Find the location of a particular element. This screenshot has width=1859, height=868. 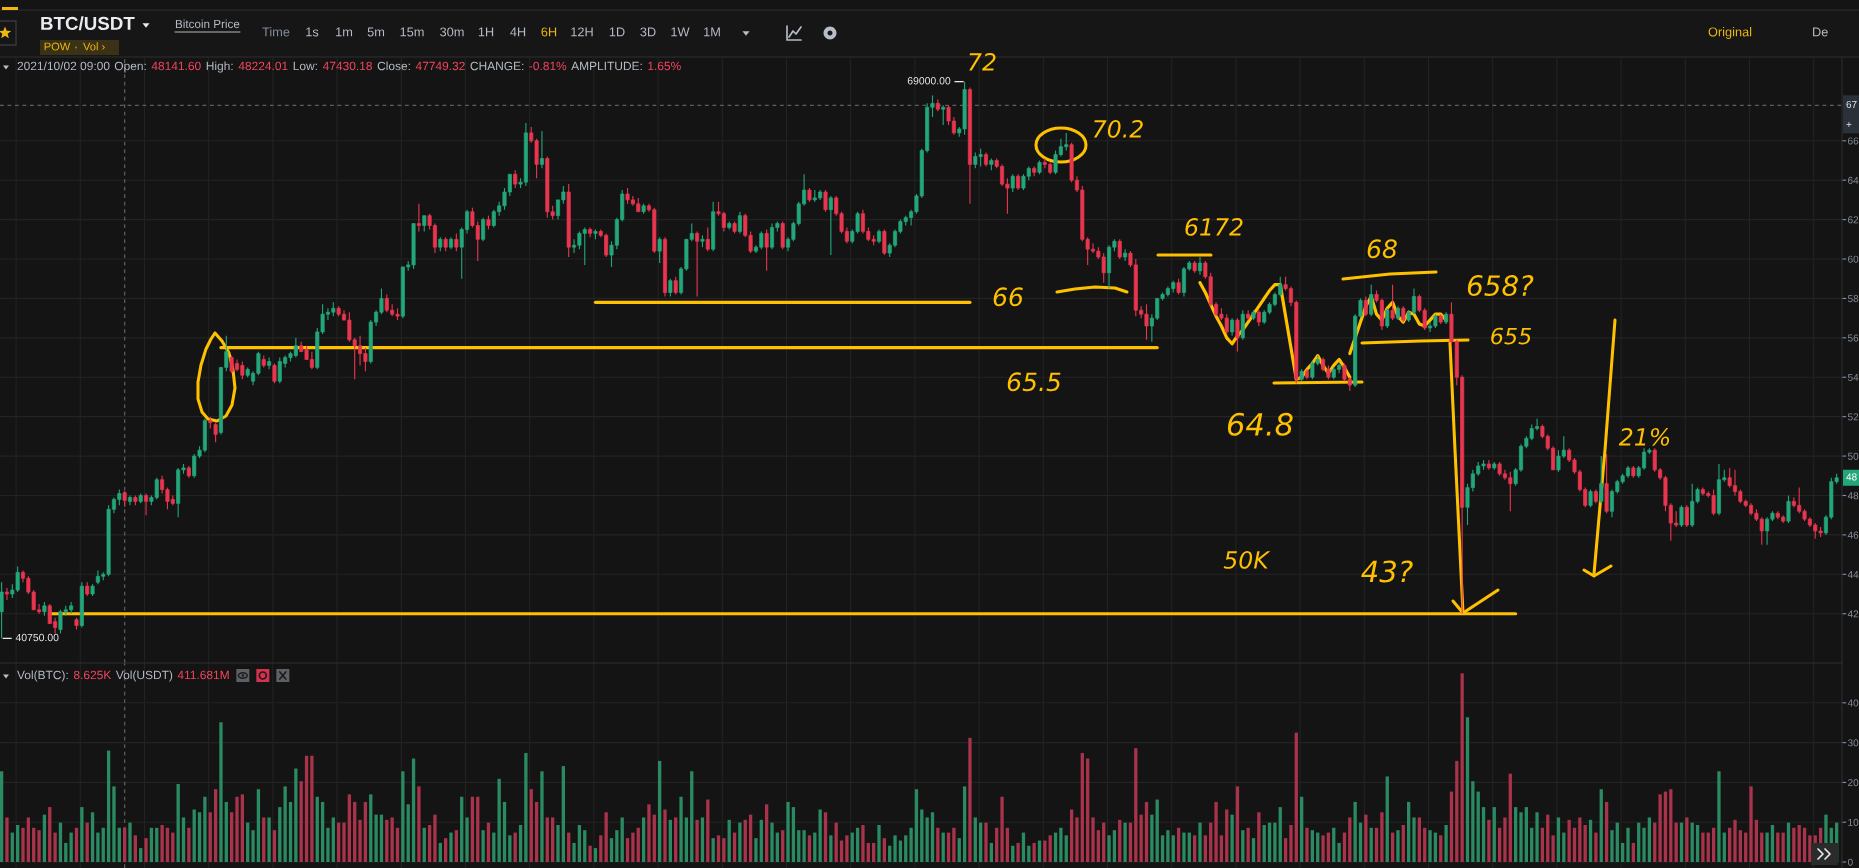

text: 3D is located at coordinates (648, 32).